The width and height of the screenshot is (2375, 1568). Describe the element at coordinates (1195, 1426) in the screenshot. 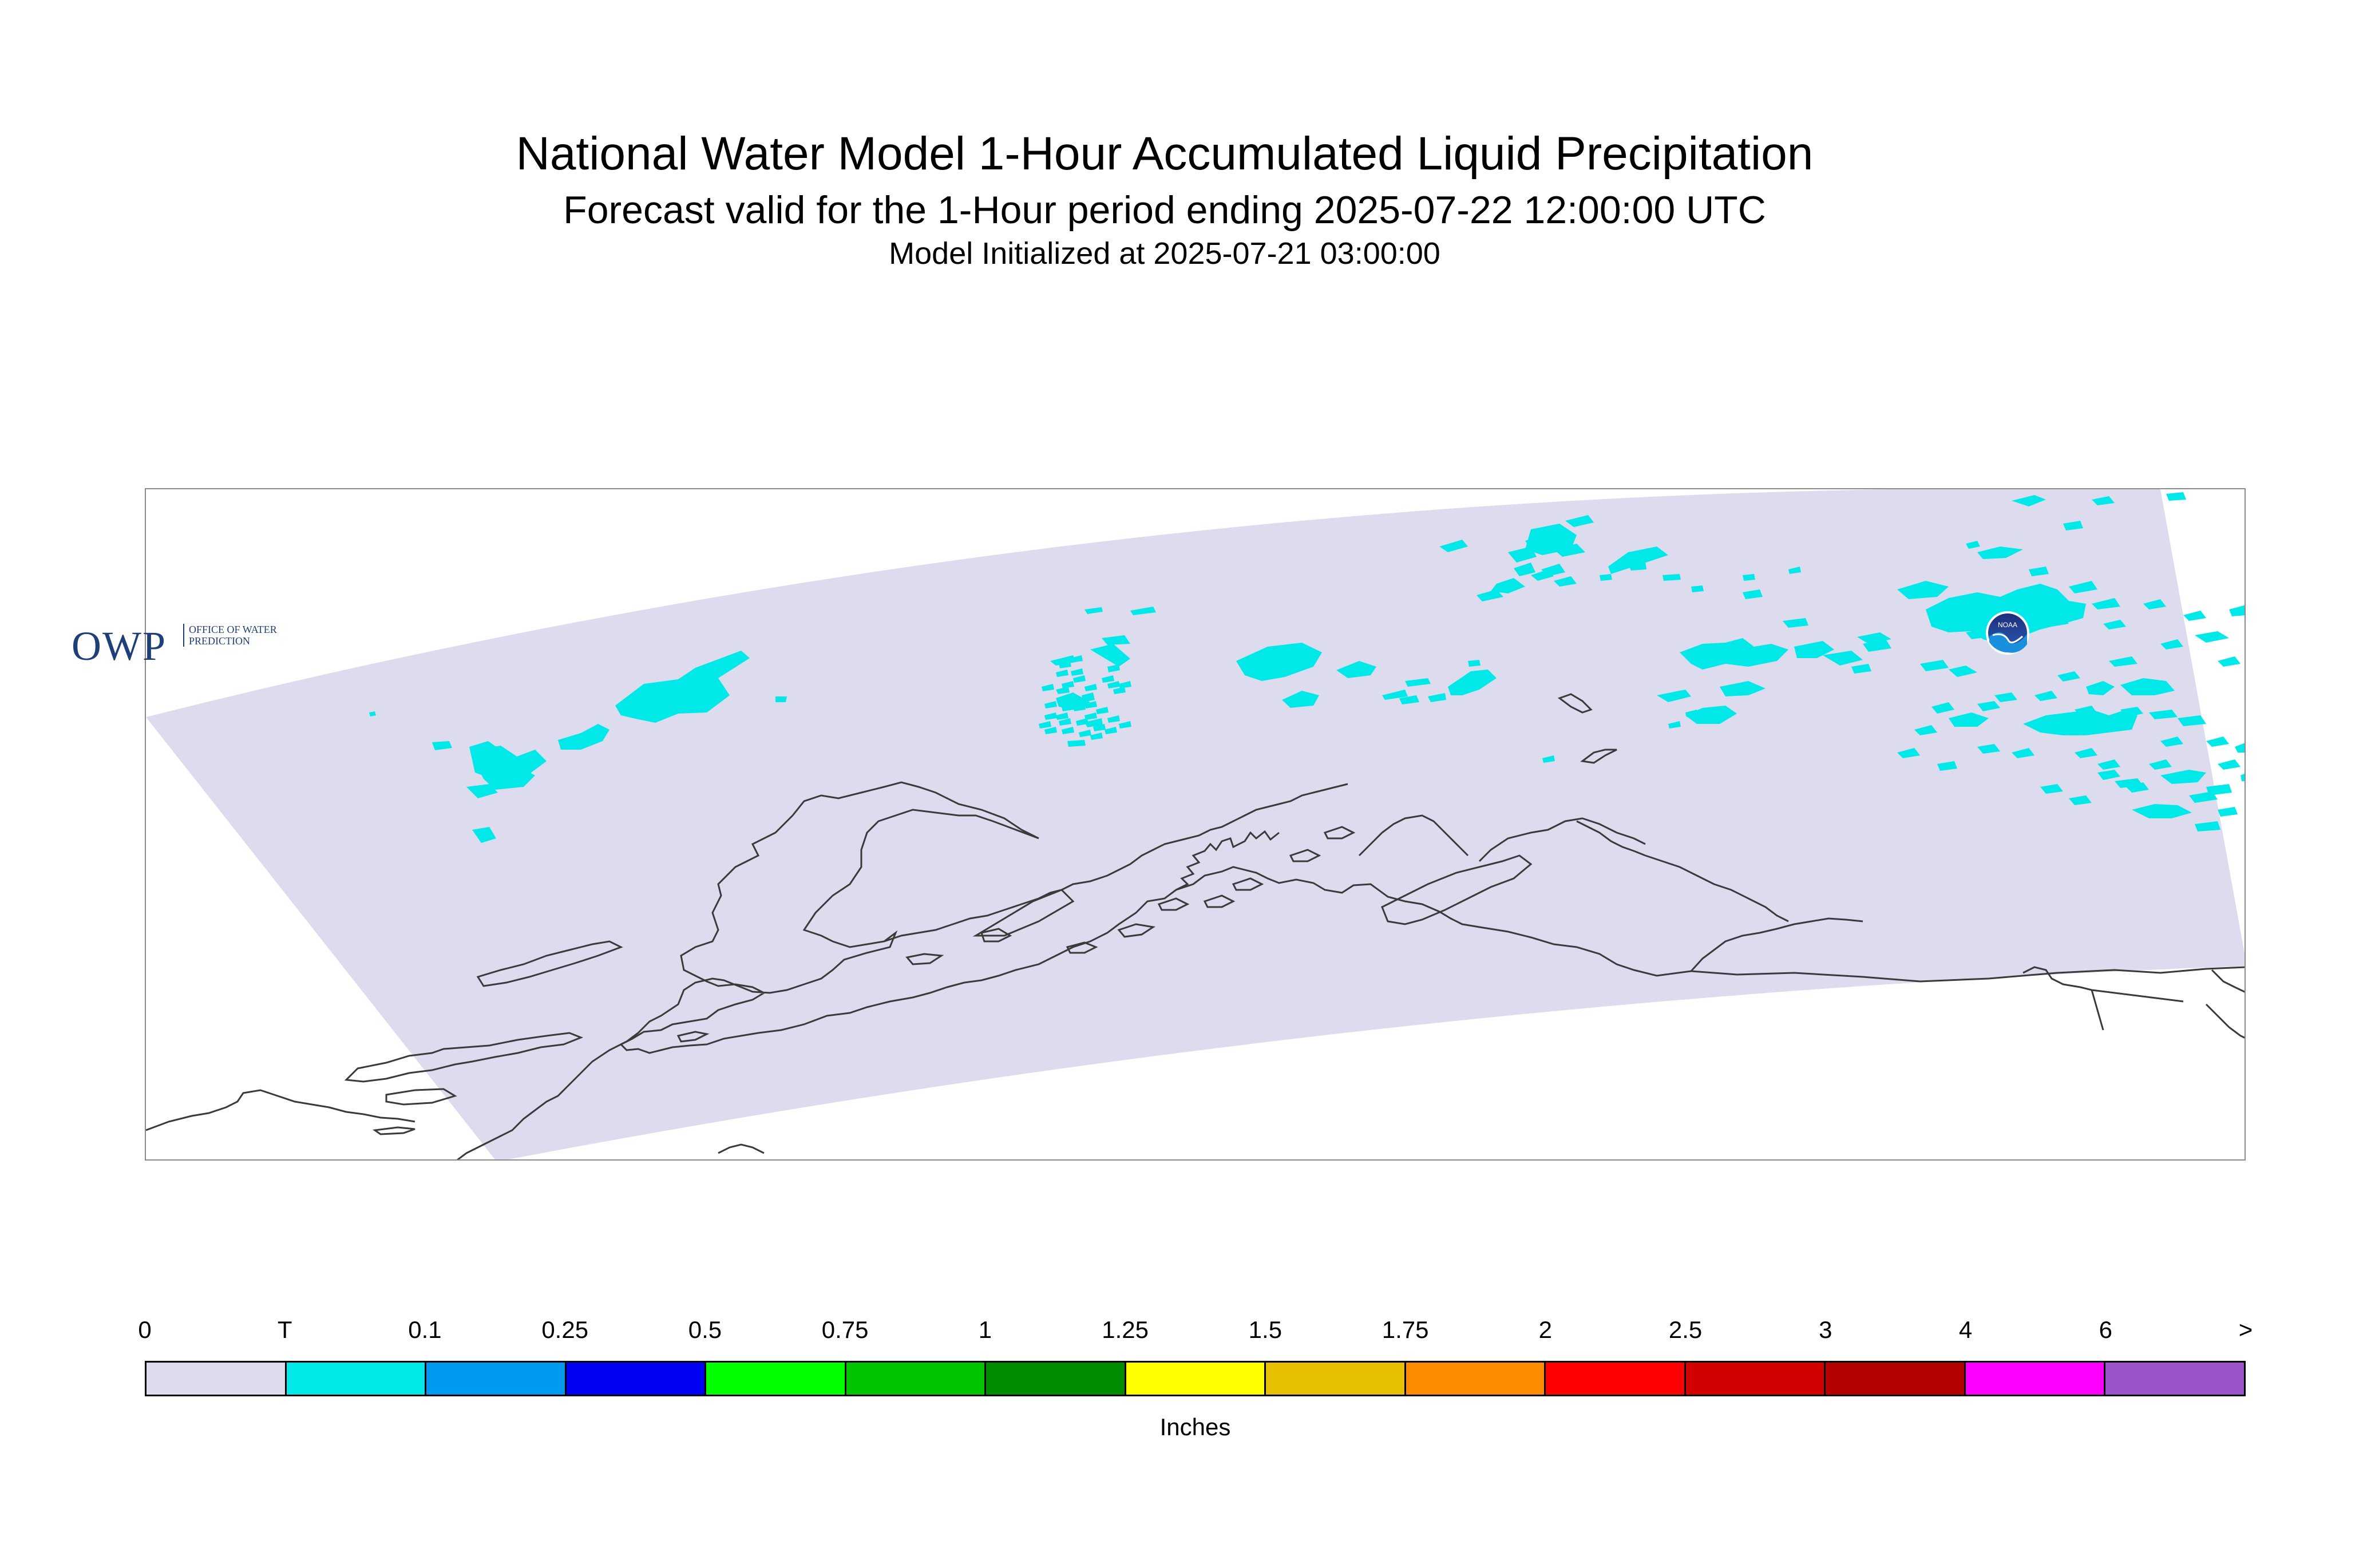

I see `legend-units: Inches` at that location.